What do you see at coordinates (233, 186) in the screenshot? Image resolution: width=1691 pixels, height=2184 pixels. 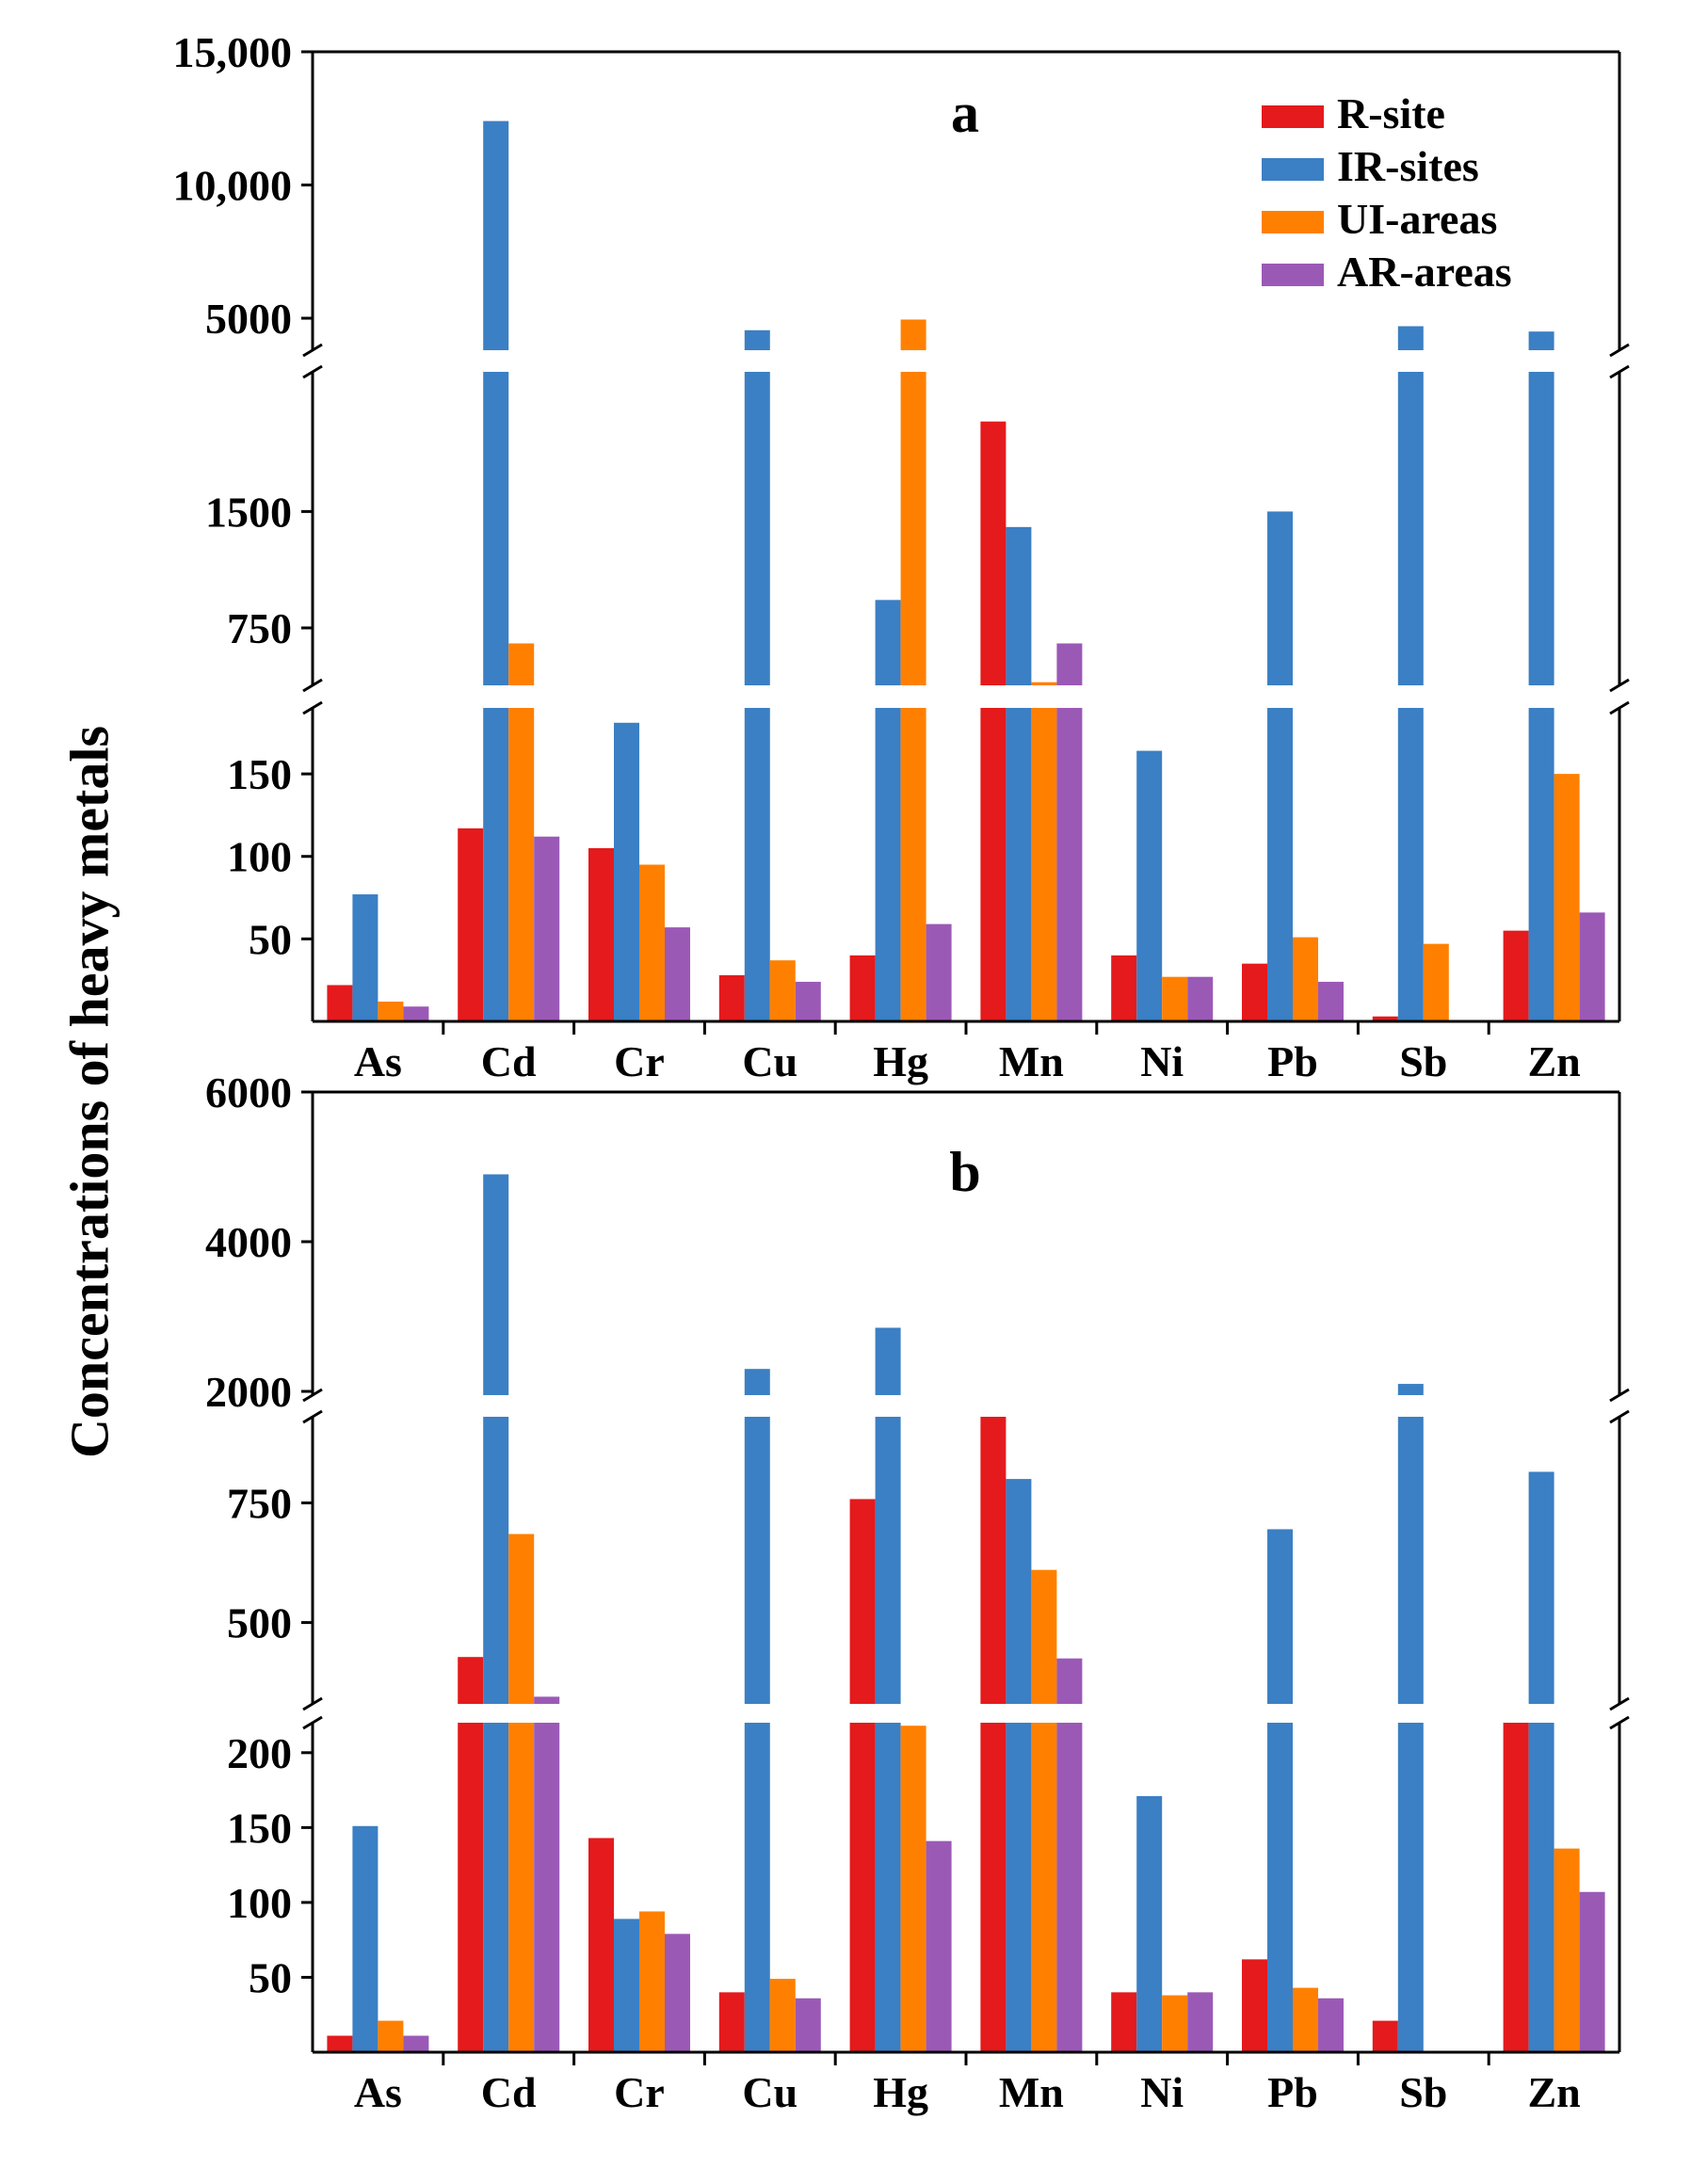 I see `y-tick-label: 10,000` at bounding box center [233, 186].